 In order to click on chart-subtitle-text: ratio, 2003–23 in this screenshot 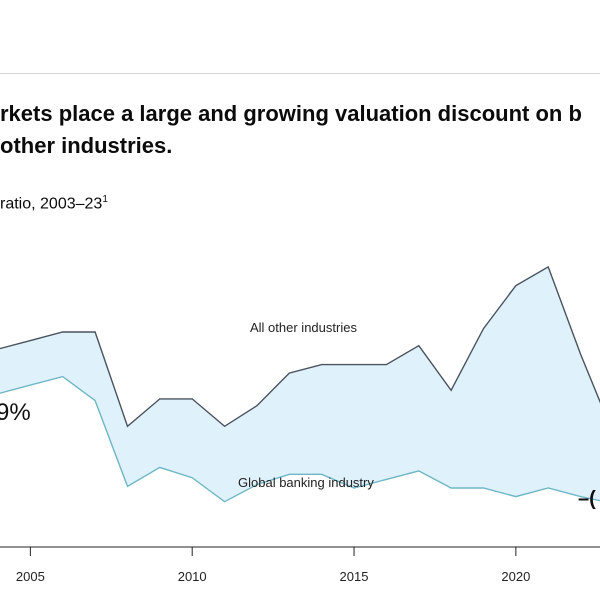, I will do `click(51, 204)`.